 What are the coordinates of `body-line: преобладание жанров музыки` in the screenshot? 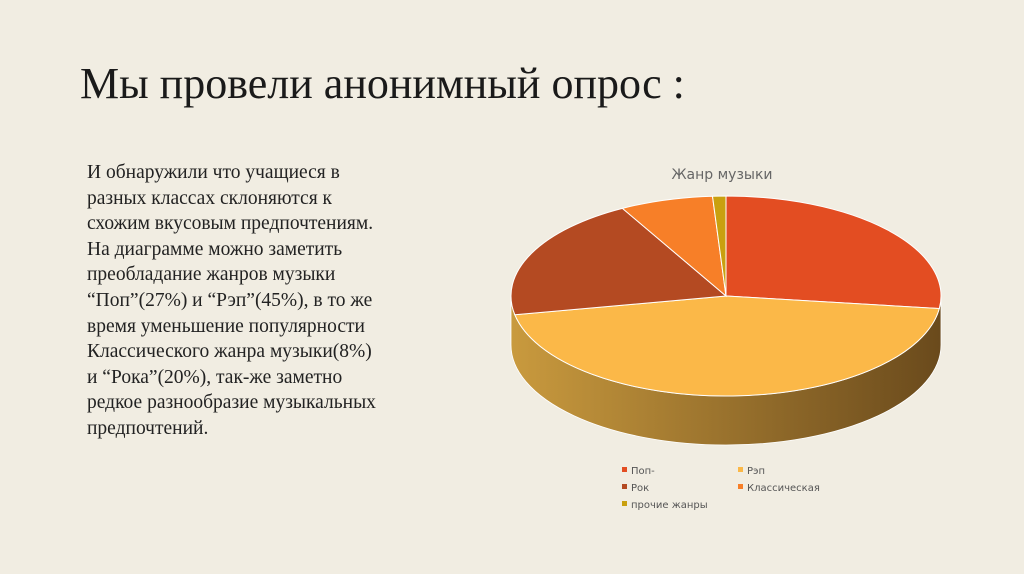 It's located at (211, 275).